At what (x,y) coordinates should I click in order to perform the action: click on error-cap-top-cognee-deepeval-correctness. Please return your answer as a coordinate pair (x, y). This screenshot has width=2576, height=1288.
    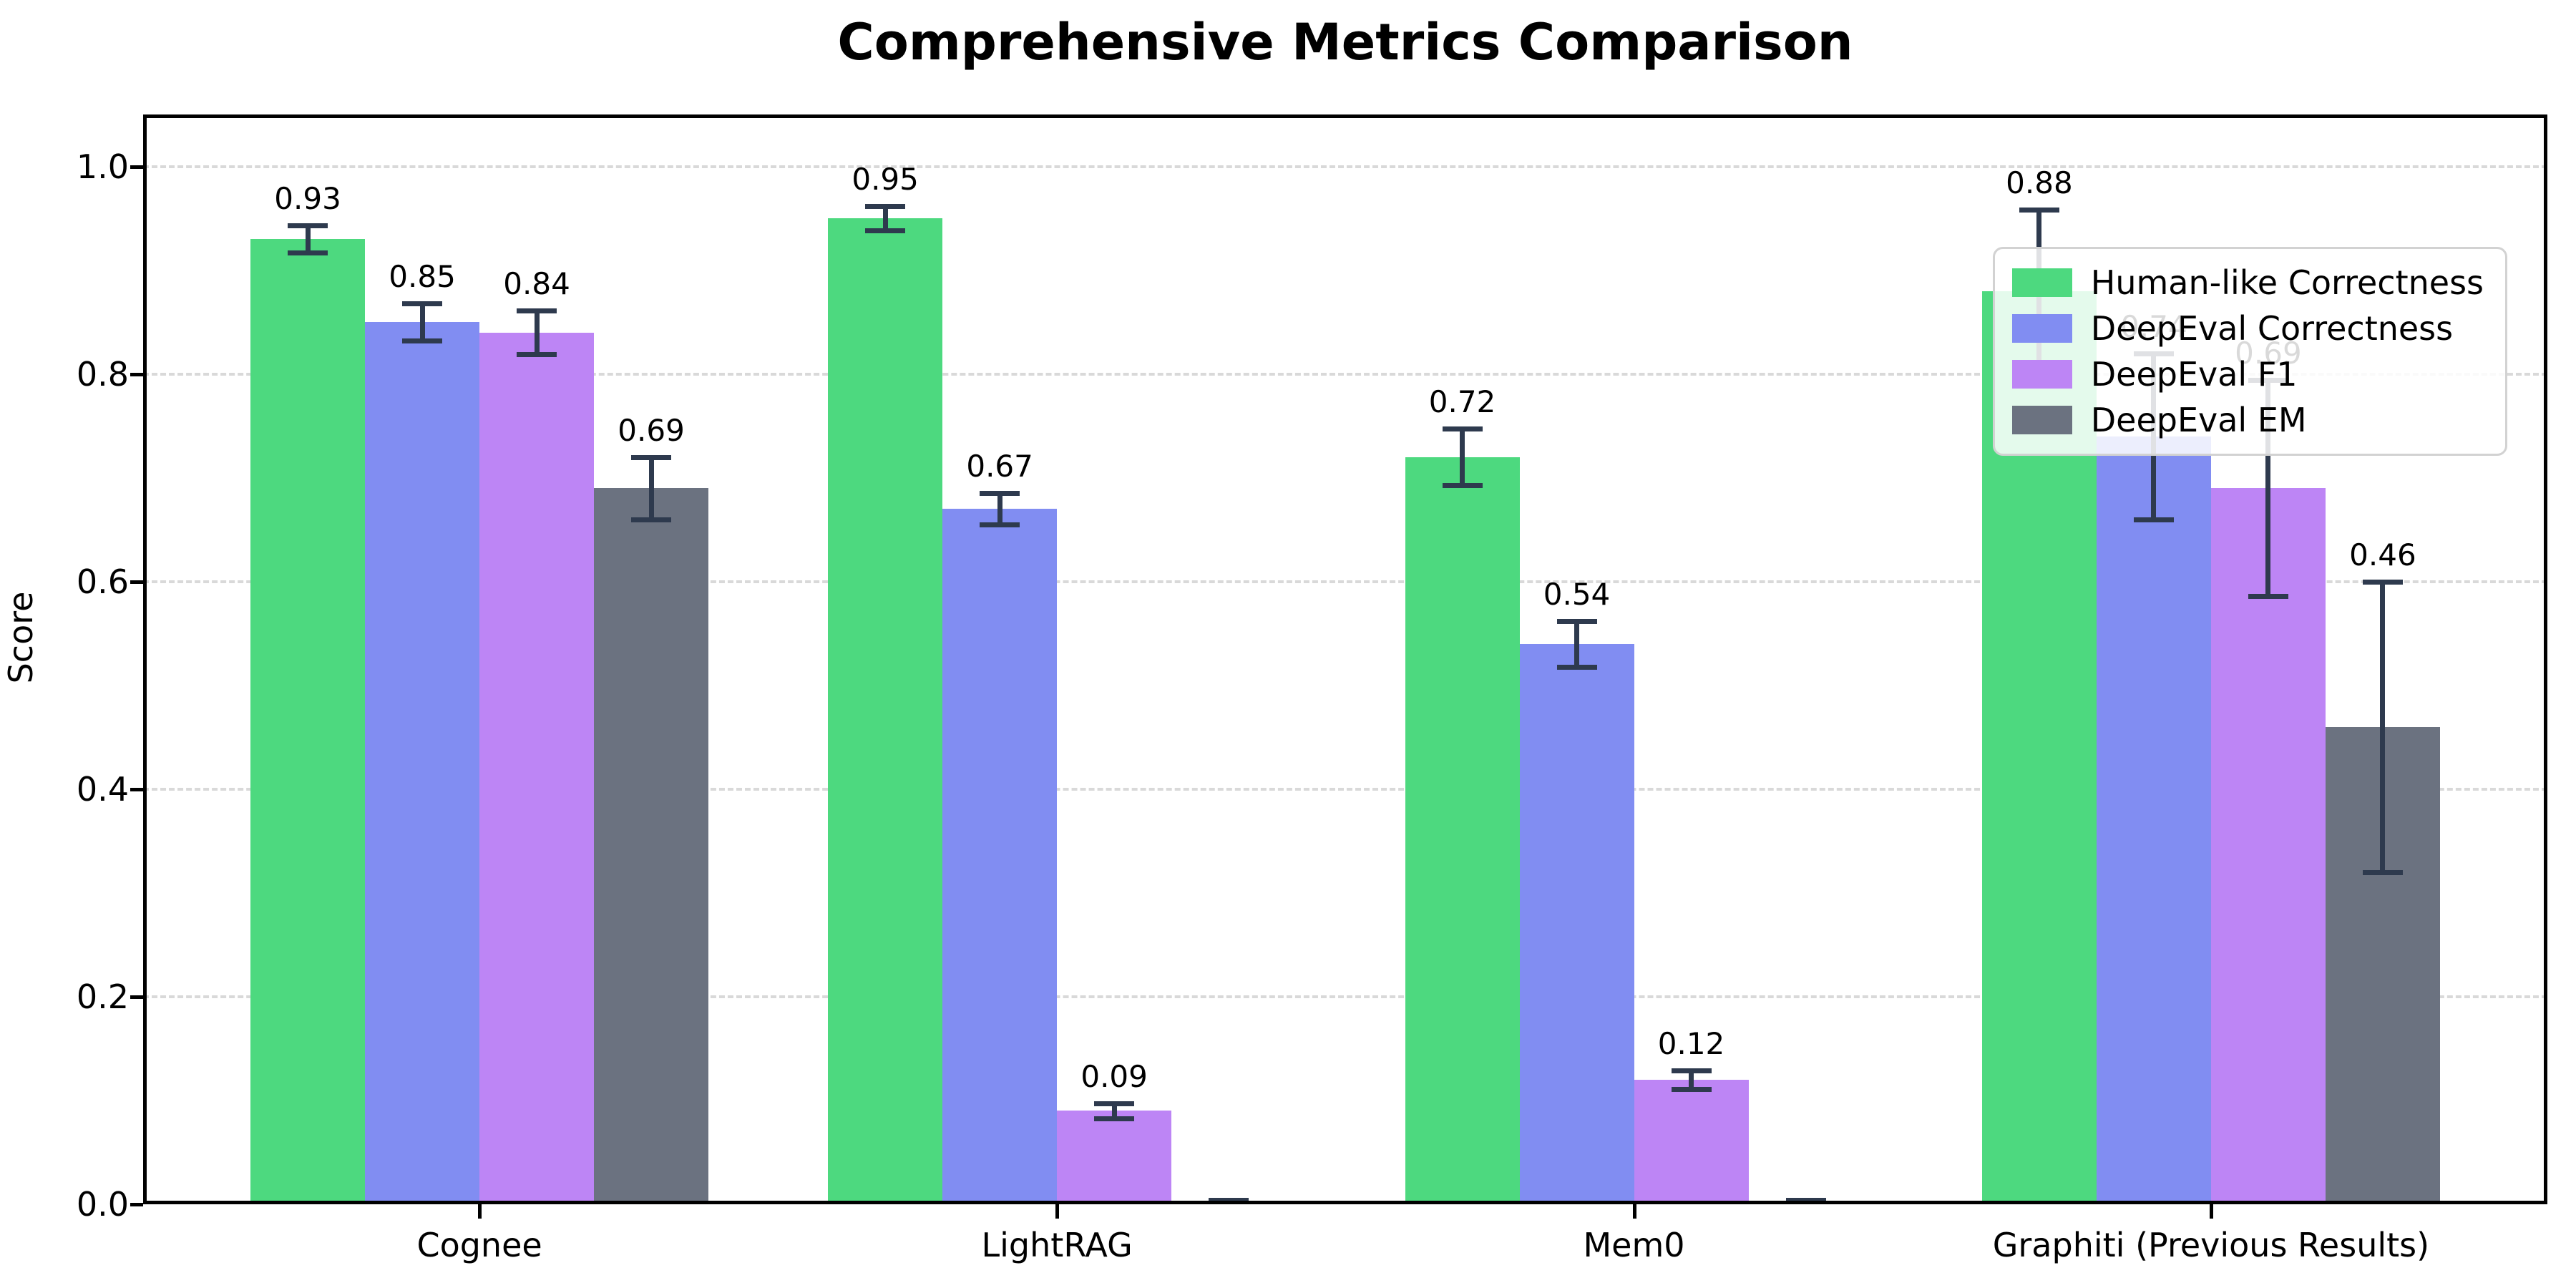
    Looking at the image, I should click on (422, 303).